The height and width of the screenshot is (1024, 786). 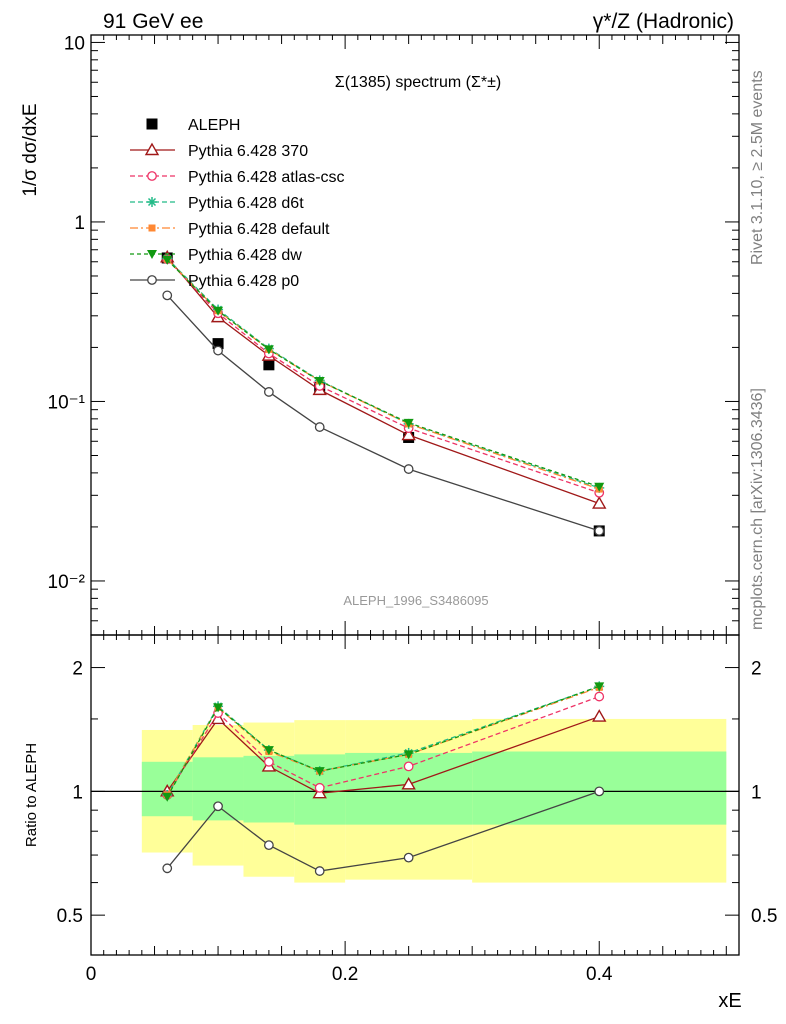 What do you see at coordinates (214, 125) in the screenshot?
I see `legend-label: ALEPH` at bounding box center [214, 125].